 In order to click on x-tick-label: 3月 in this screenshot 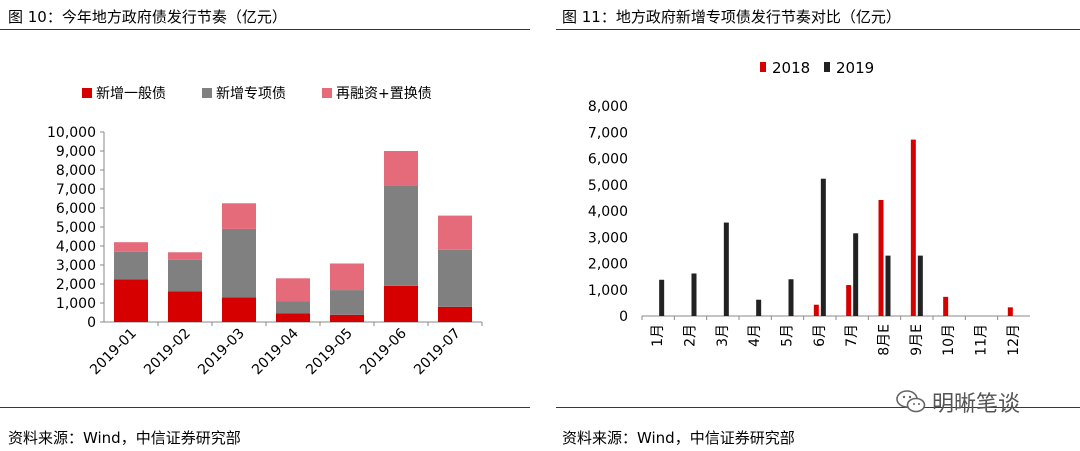, I will do `click(723, 335)`.